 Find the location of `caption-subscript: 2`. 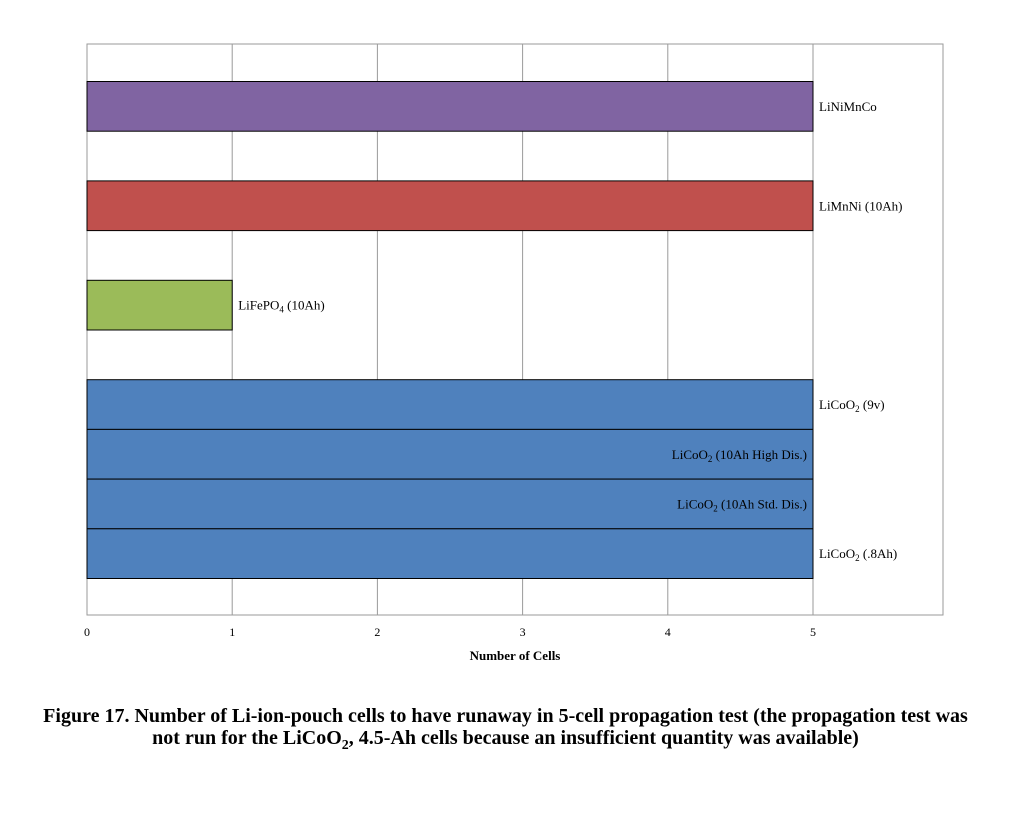

caption-subscript: 2 is located at coordinates (345, 745).